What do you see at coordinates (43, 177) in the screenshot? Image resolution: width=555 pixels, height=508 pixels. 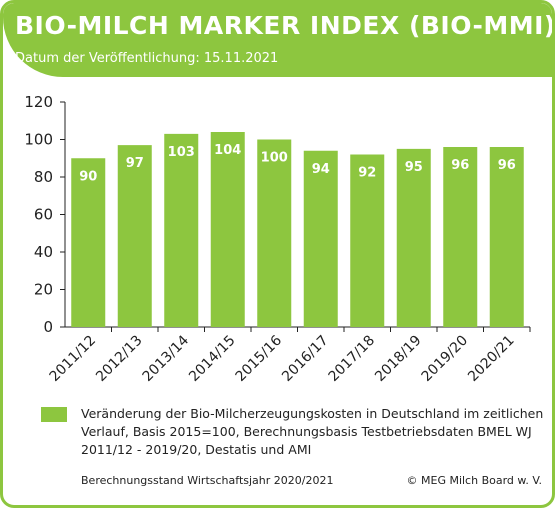 I see `y-tick-label: 80` at bounding box center [43, 177].